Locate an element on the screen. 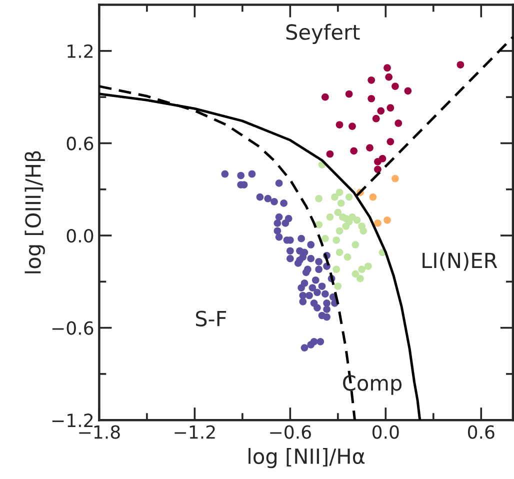  y-tick-label: −1.2 is located at coordinates (72, 420).